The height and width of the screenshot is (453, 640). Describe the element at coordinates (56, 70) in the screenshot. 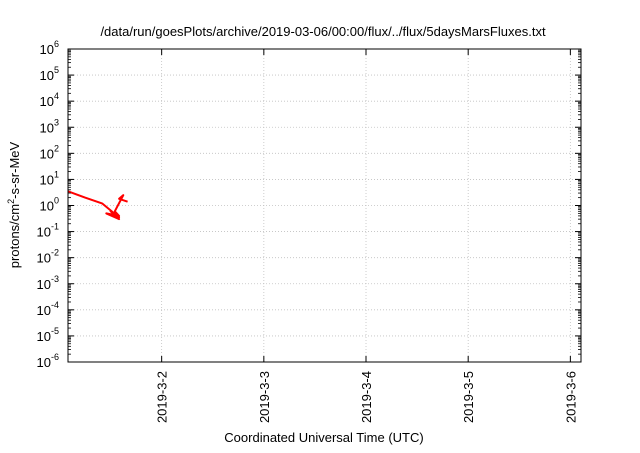

I see `y-tick-label-exponent: 5` at that location.